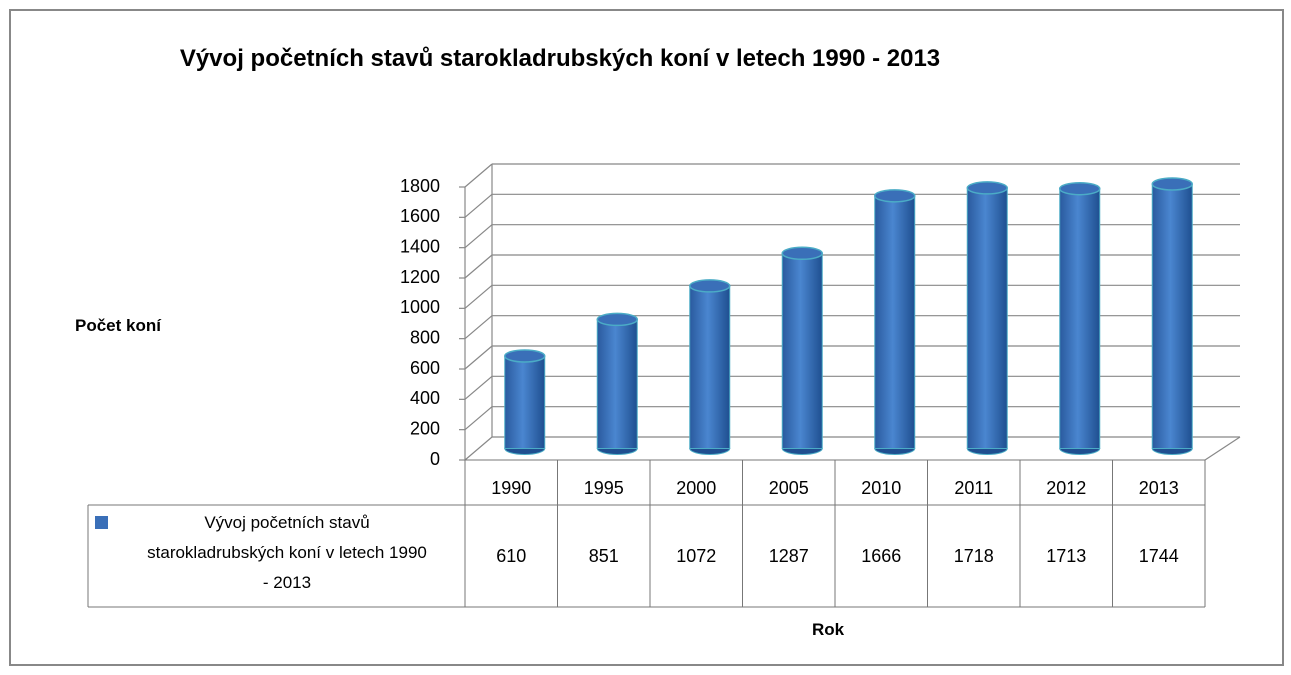  What do you see at coordinates (420, 277) in the screenshot?
I see `y-tick-label: 1200` at bounding box center [420, 277].